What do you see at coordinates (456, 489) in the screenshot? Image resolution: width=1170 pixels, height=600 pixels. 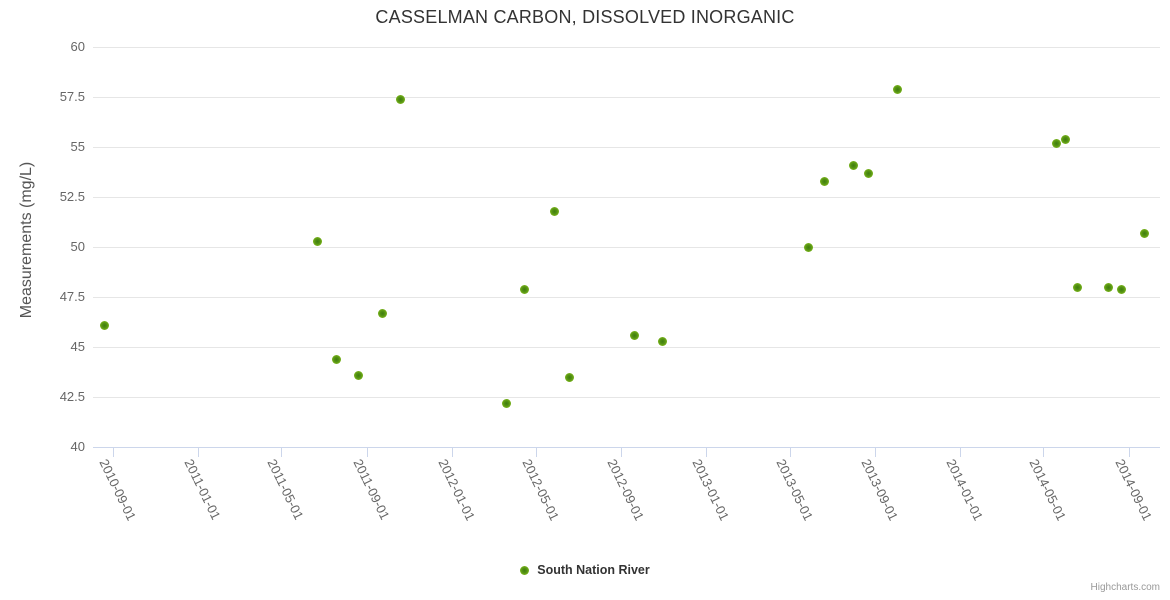 I see `x-axis-label: 2012-01-01` at bounding box center [456, 489].